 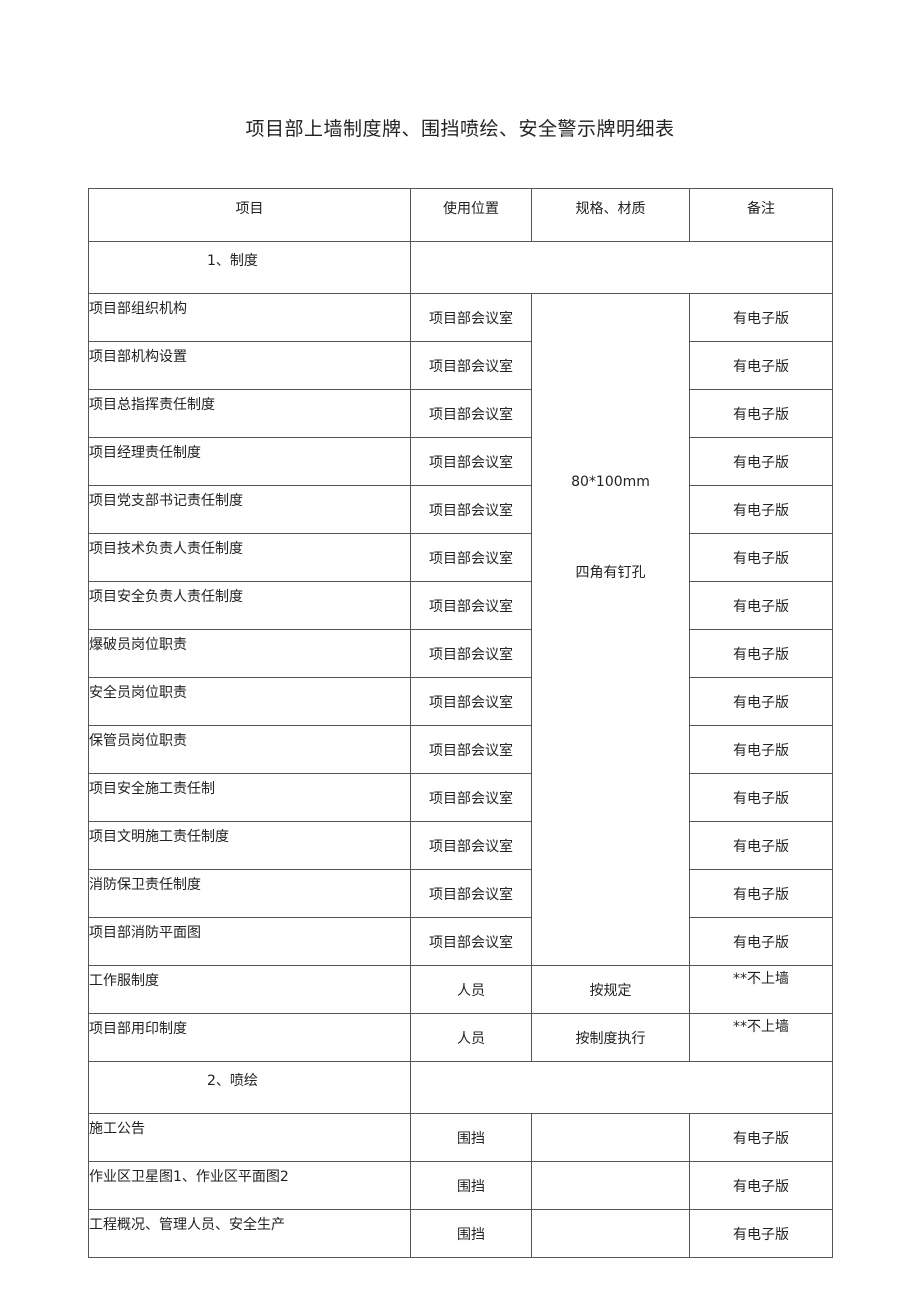 I want to click on table-row: 保管员岗位职责 项目部会议室 有电子版, so click(x=460, y=749).